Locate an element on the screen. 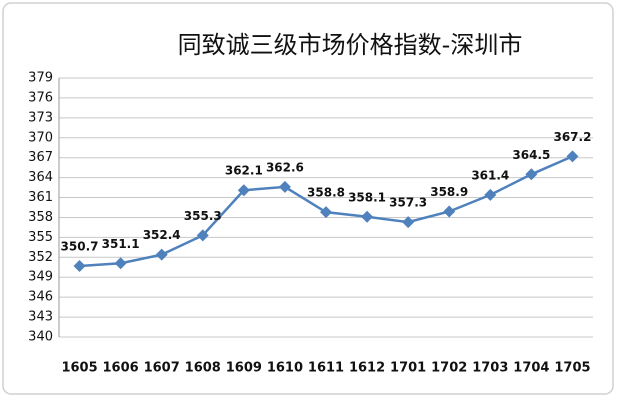 This screenshot has height=401, width=620. y-tick-label: 364 is located at coordinates (40, 177).